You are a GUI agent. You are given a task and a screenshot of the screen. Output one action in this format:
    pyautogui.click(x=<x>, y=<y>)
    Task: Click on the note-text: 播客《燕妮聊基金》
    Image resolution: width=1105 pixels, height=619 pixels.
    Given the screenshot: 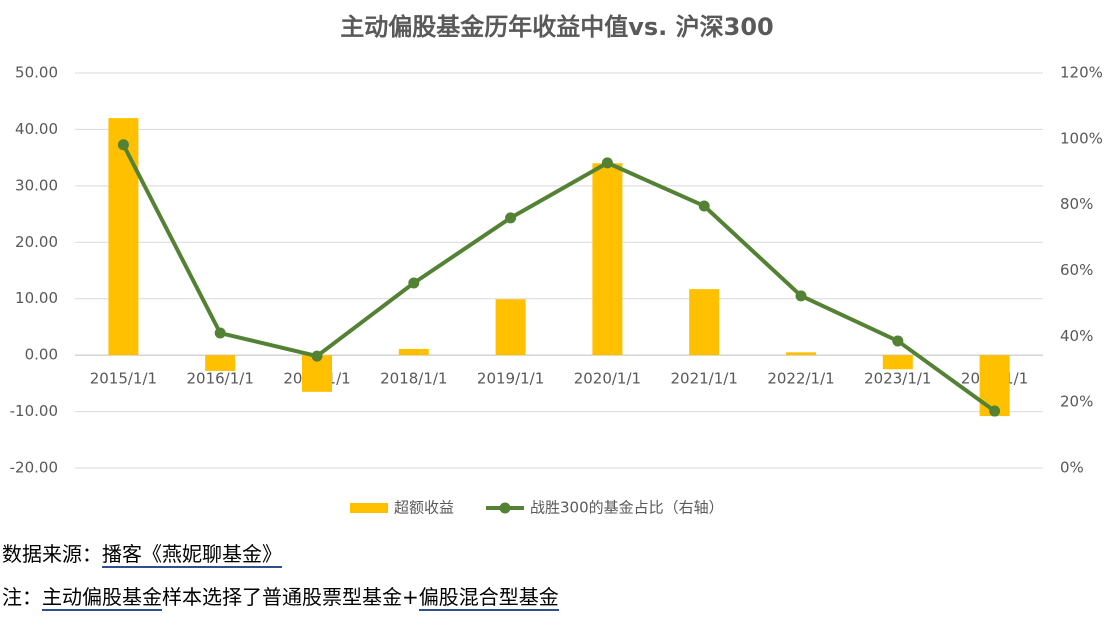 What is the action you would take?
    pyautogui.click(x=192, y=555)
    